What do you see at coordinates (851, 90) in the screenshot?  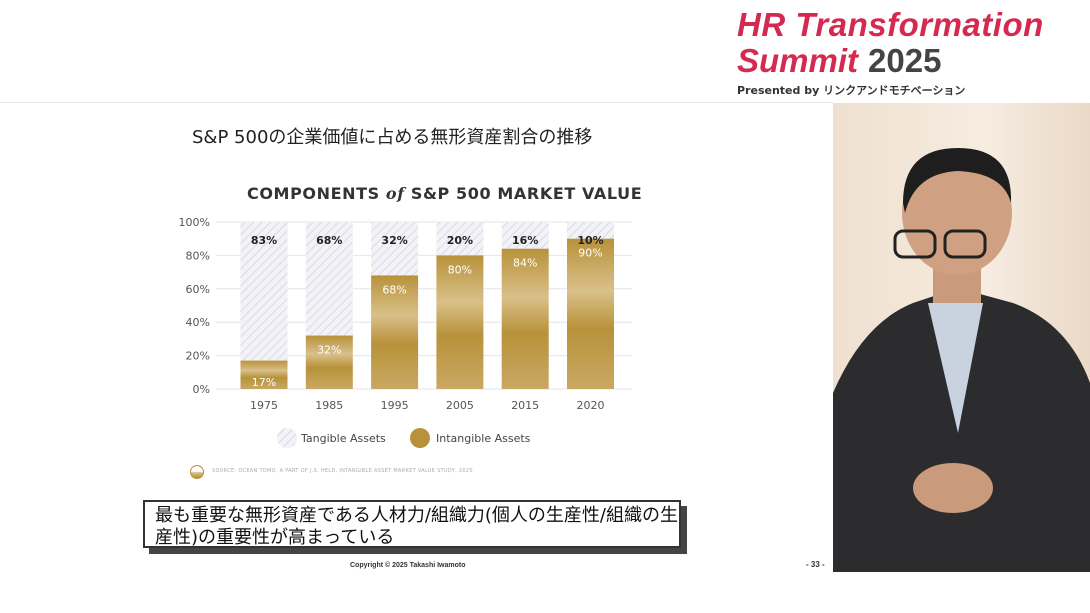 I see `presented-by: Presented by リンクアンドモチベーション` at bounding box center [851, 90].